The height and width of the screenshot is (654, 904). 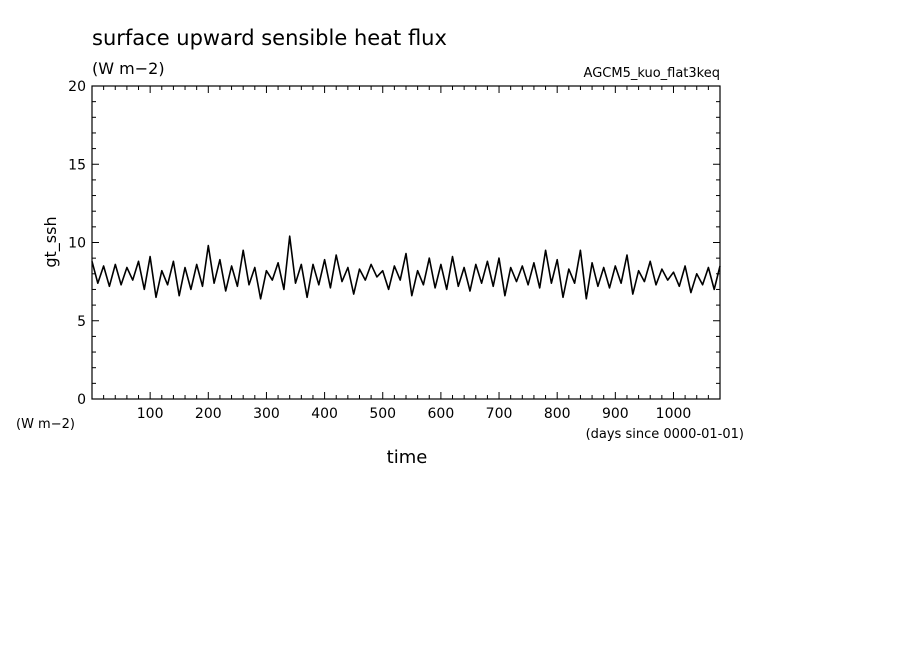 What do you see at coordinates (208, 414) in the screenshot?
I see `x-tick-label: 200` at bounding box center [208, 414].